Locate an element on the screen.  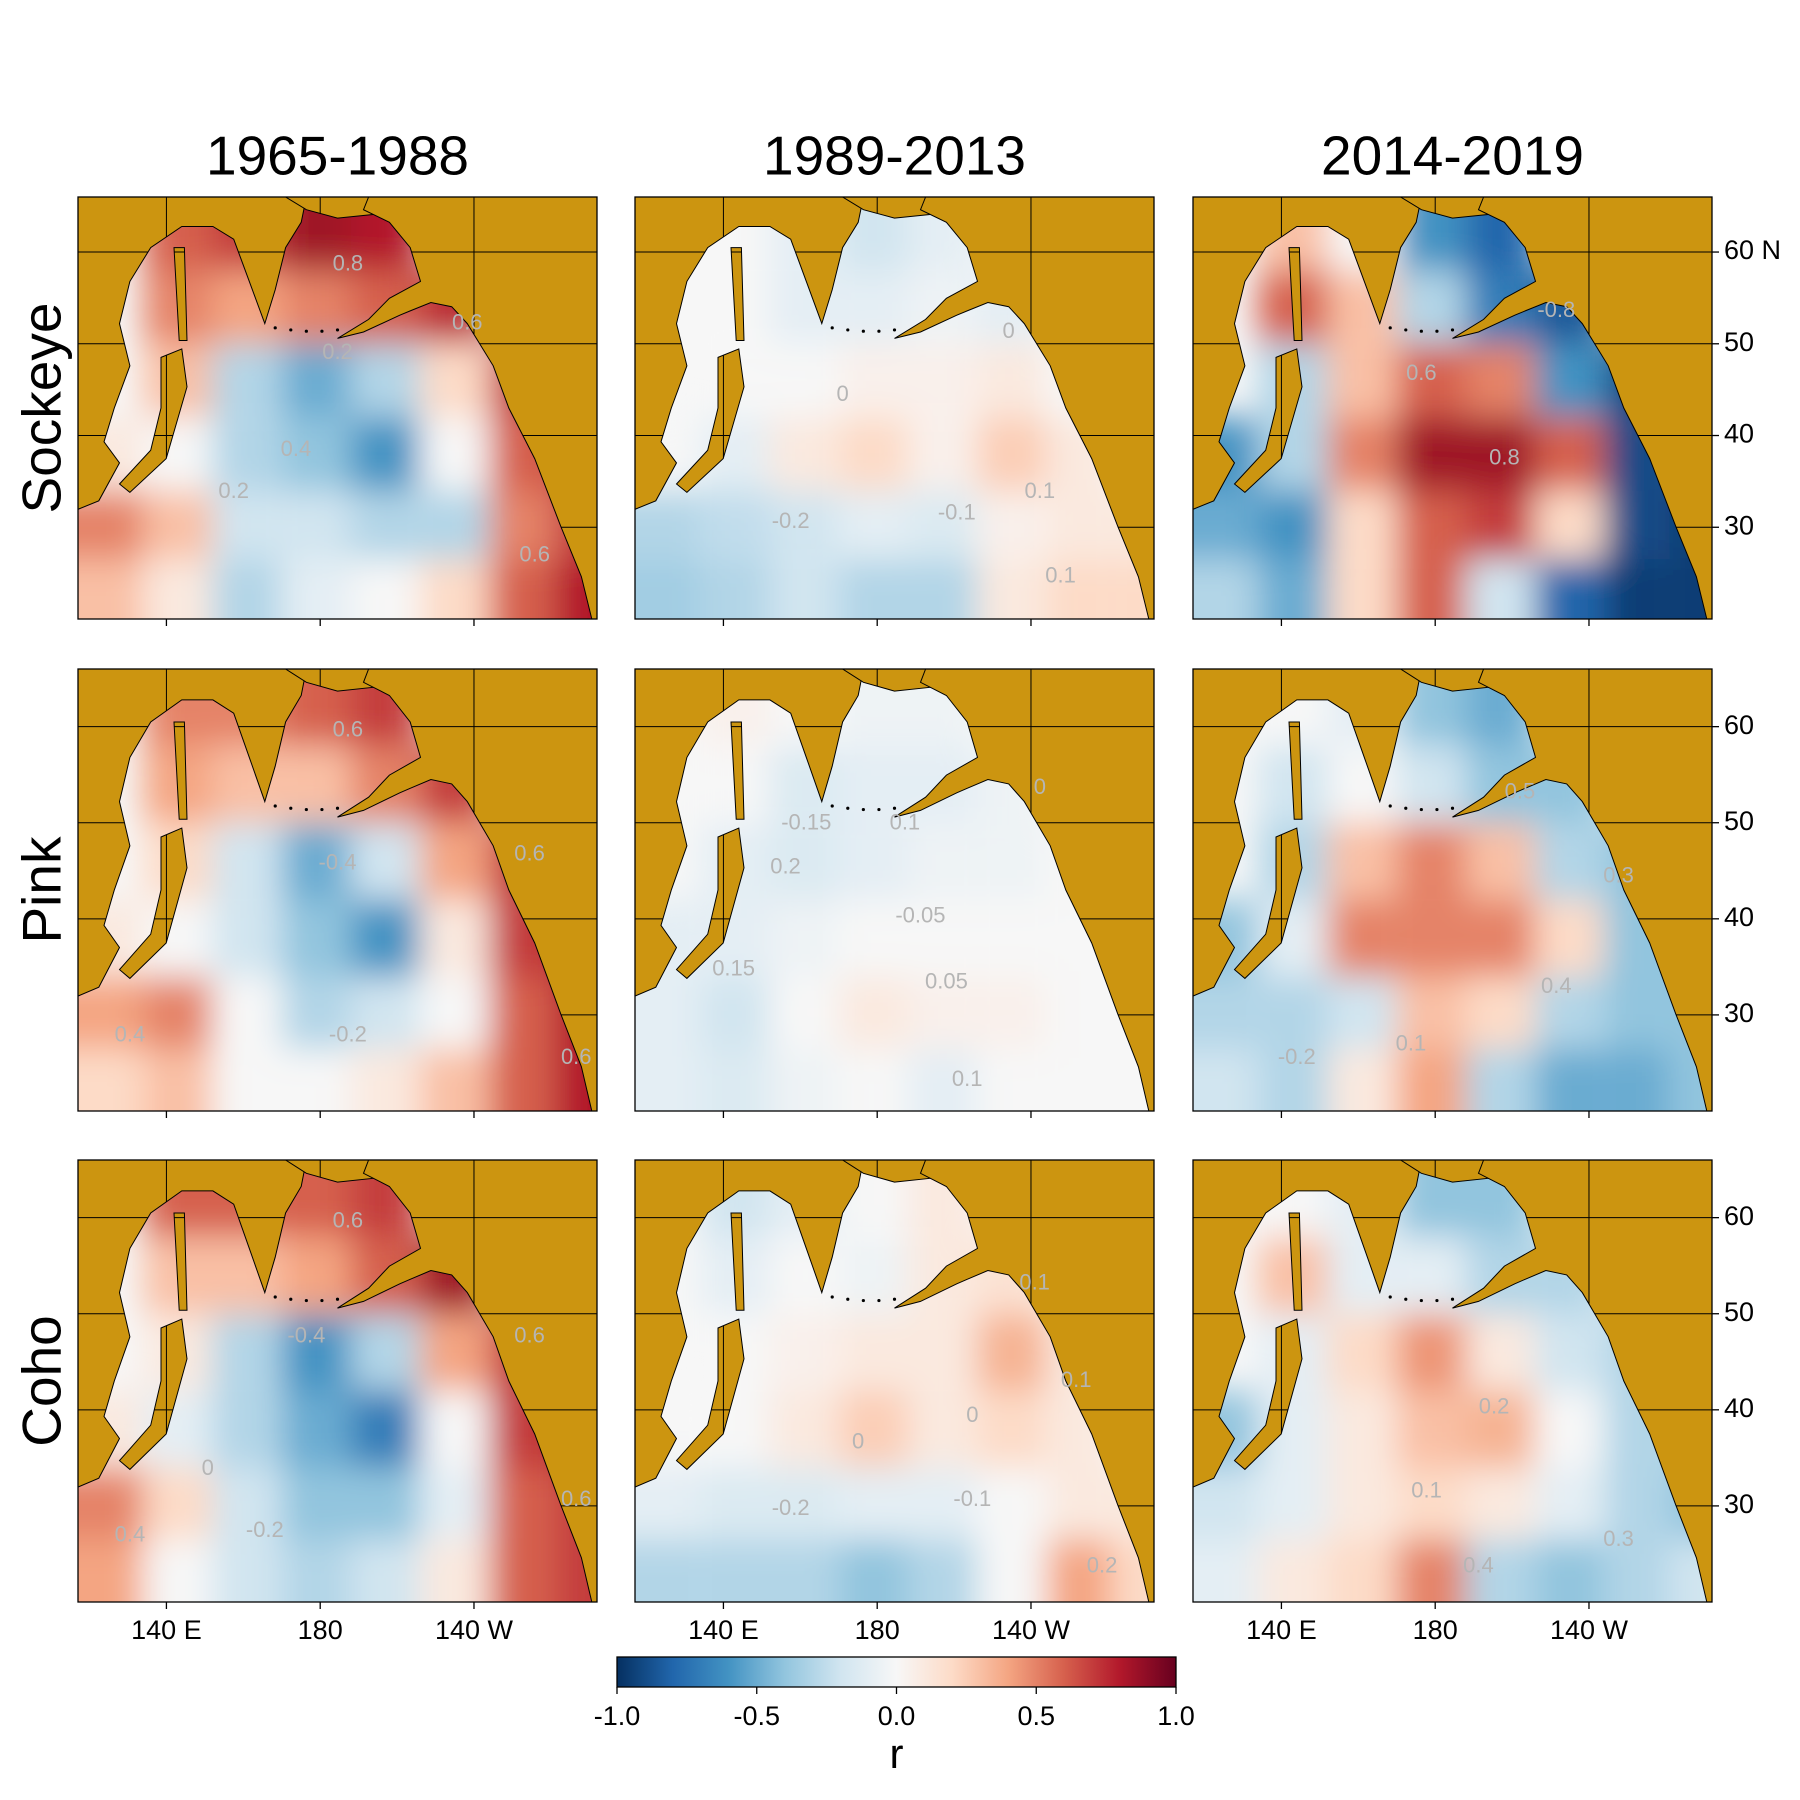
map-panel: 0.1 0 0.1 0 -0.1 -0.2 0.2 is located at coordinates (894, 1381).